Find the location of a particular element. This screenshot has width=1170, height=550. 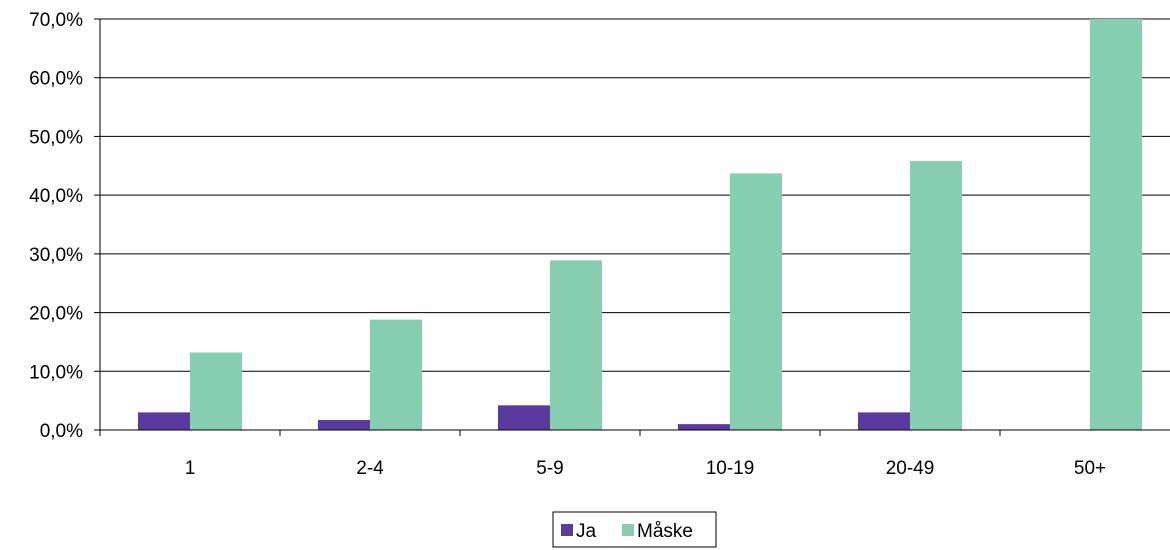

y-tick-label: 70,0% is located at coordinates (56, 20).